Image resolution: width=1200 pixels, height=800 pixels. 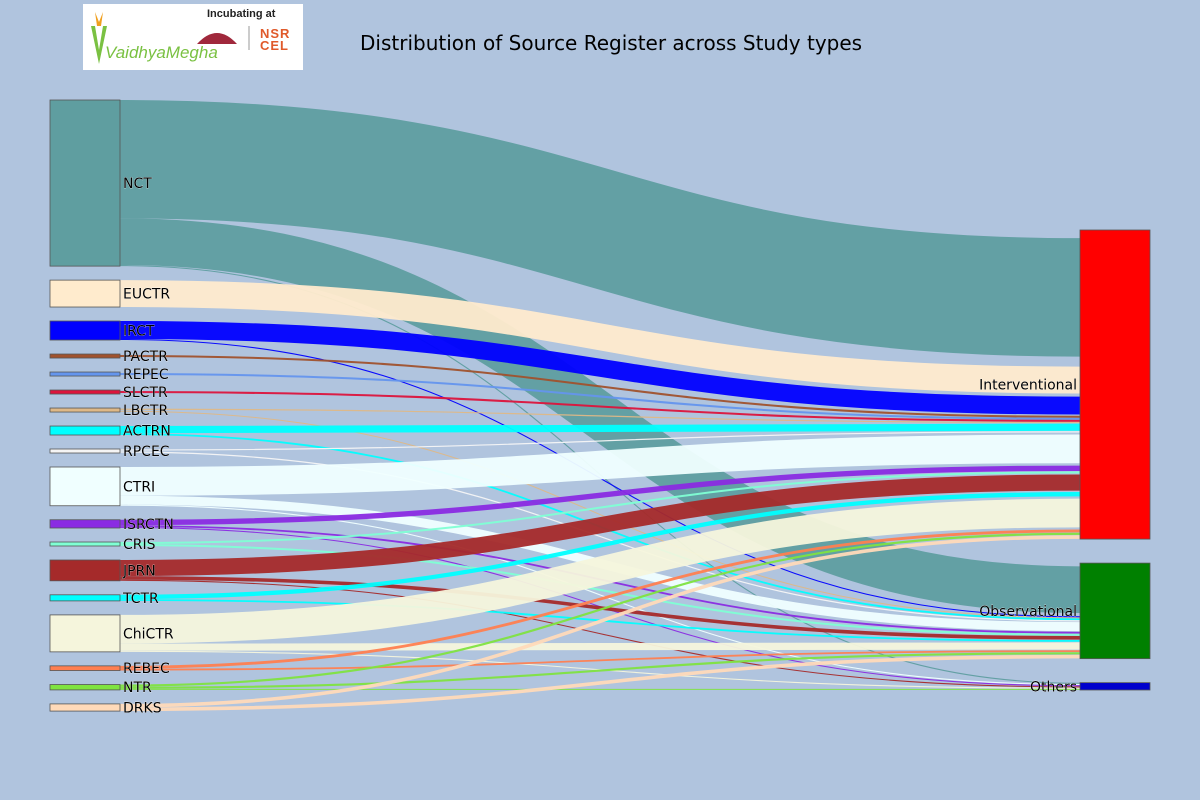 What do you see at coordinates (600, 646) in the screenshot?
I see `link-chictr-to-observational` at bounding box center [600, 646].